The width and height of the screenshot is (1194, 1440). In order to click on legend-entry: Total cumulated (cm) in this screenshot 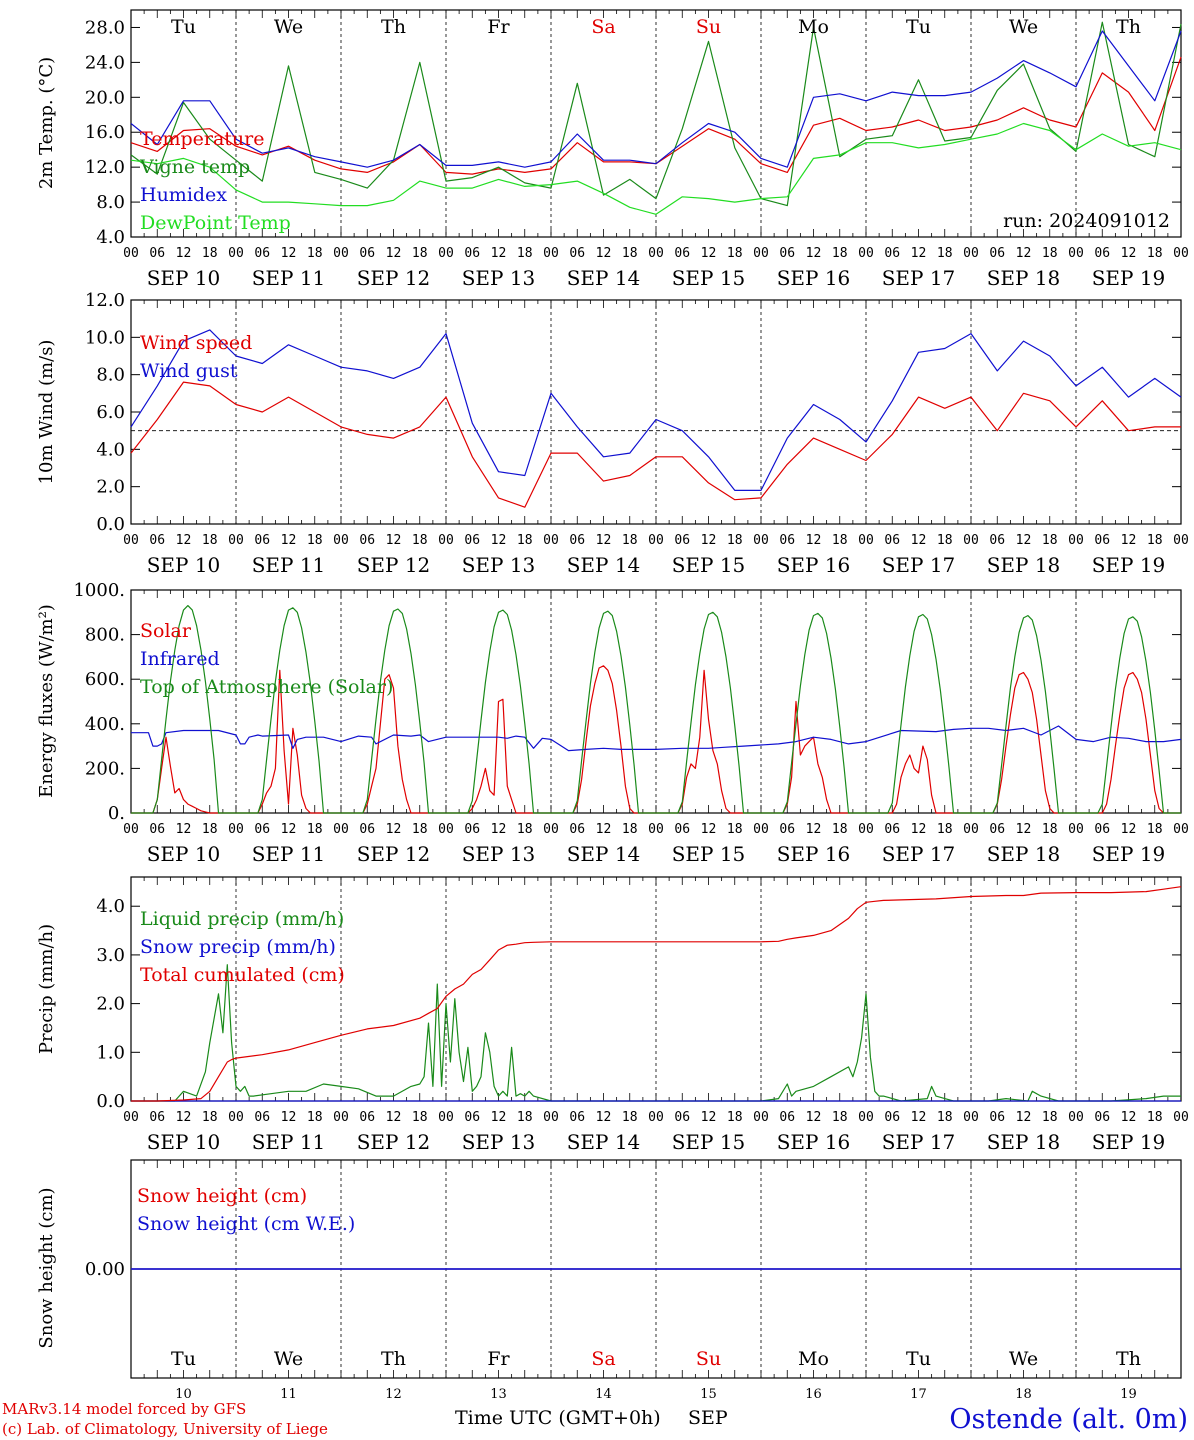, I will do `click(242, 975)`.